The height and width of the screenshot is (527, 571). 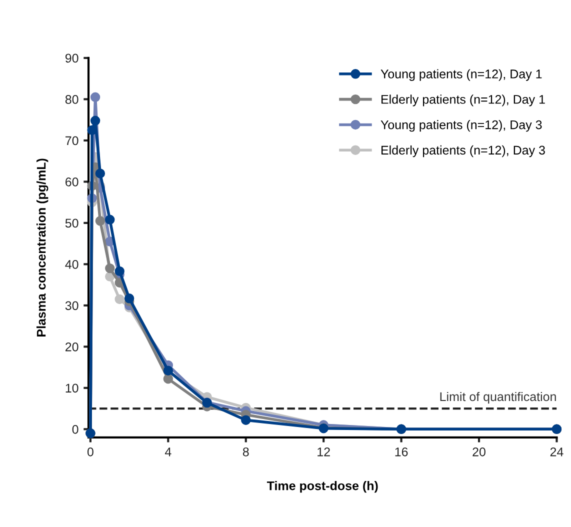 What do you see at coordinates (72, 141) in the screenshot?
I see `y-tick-label: 70` at bounding box center [72, 141].